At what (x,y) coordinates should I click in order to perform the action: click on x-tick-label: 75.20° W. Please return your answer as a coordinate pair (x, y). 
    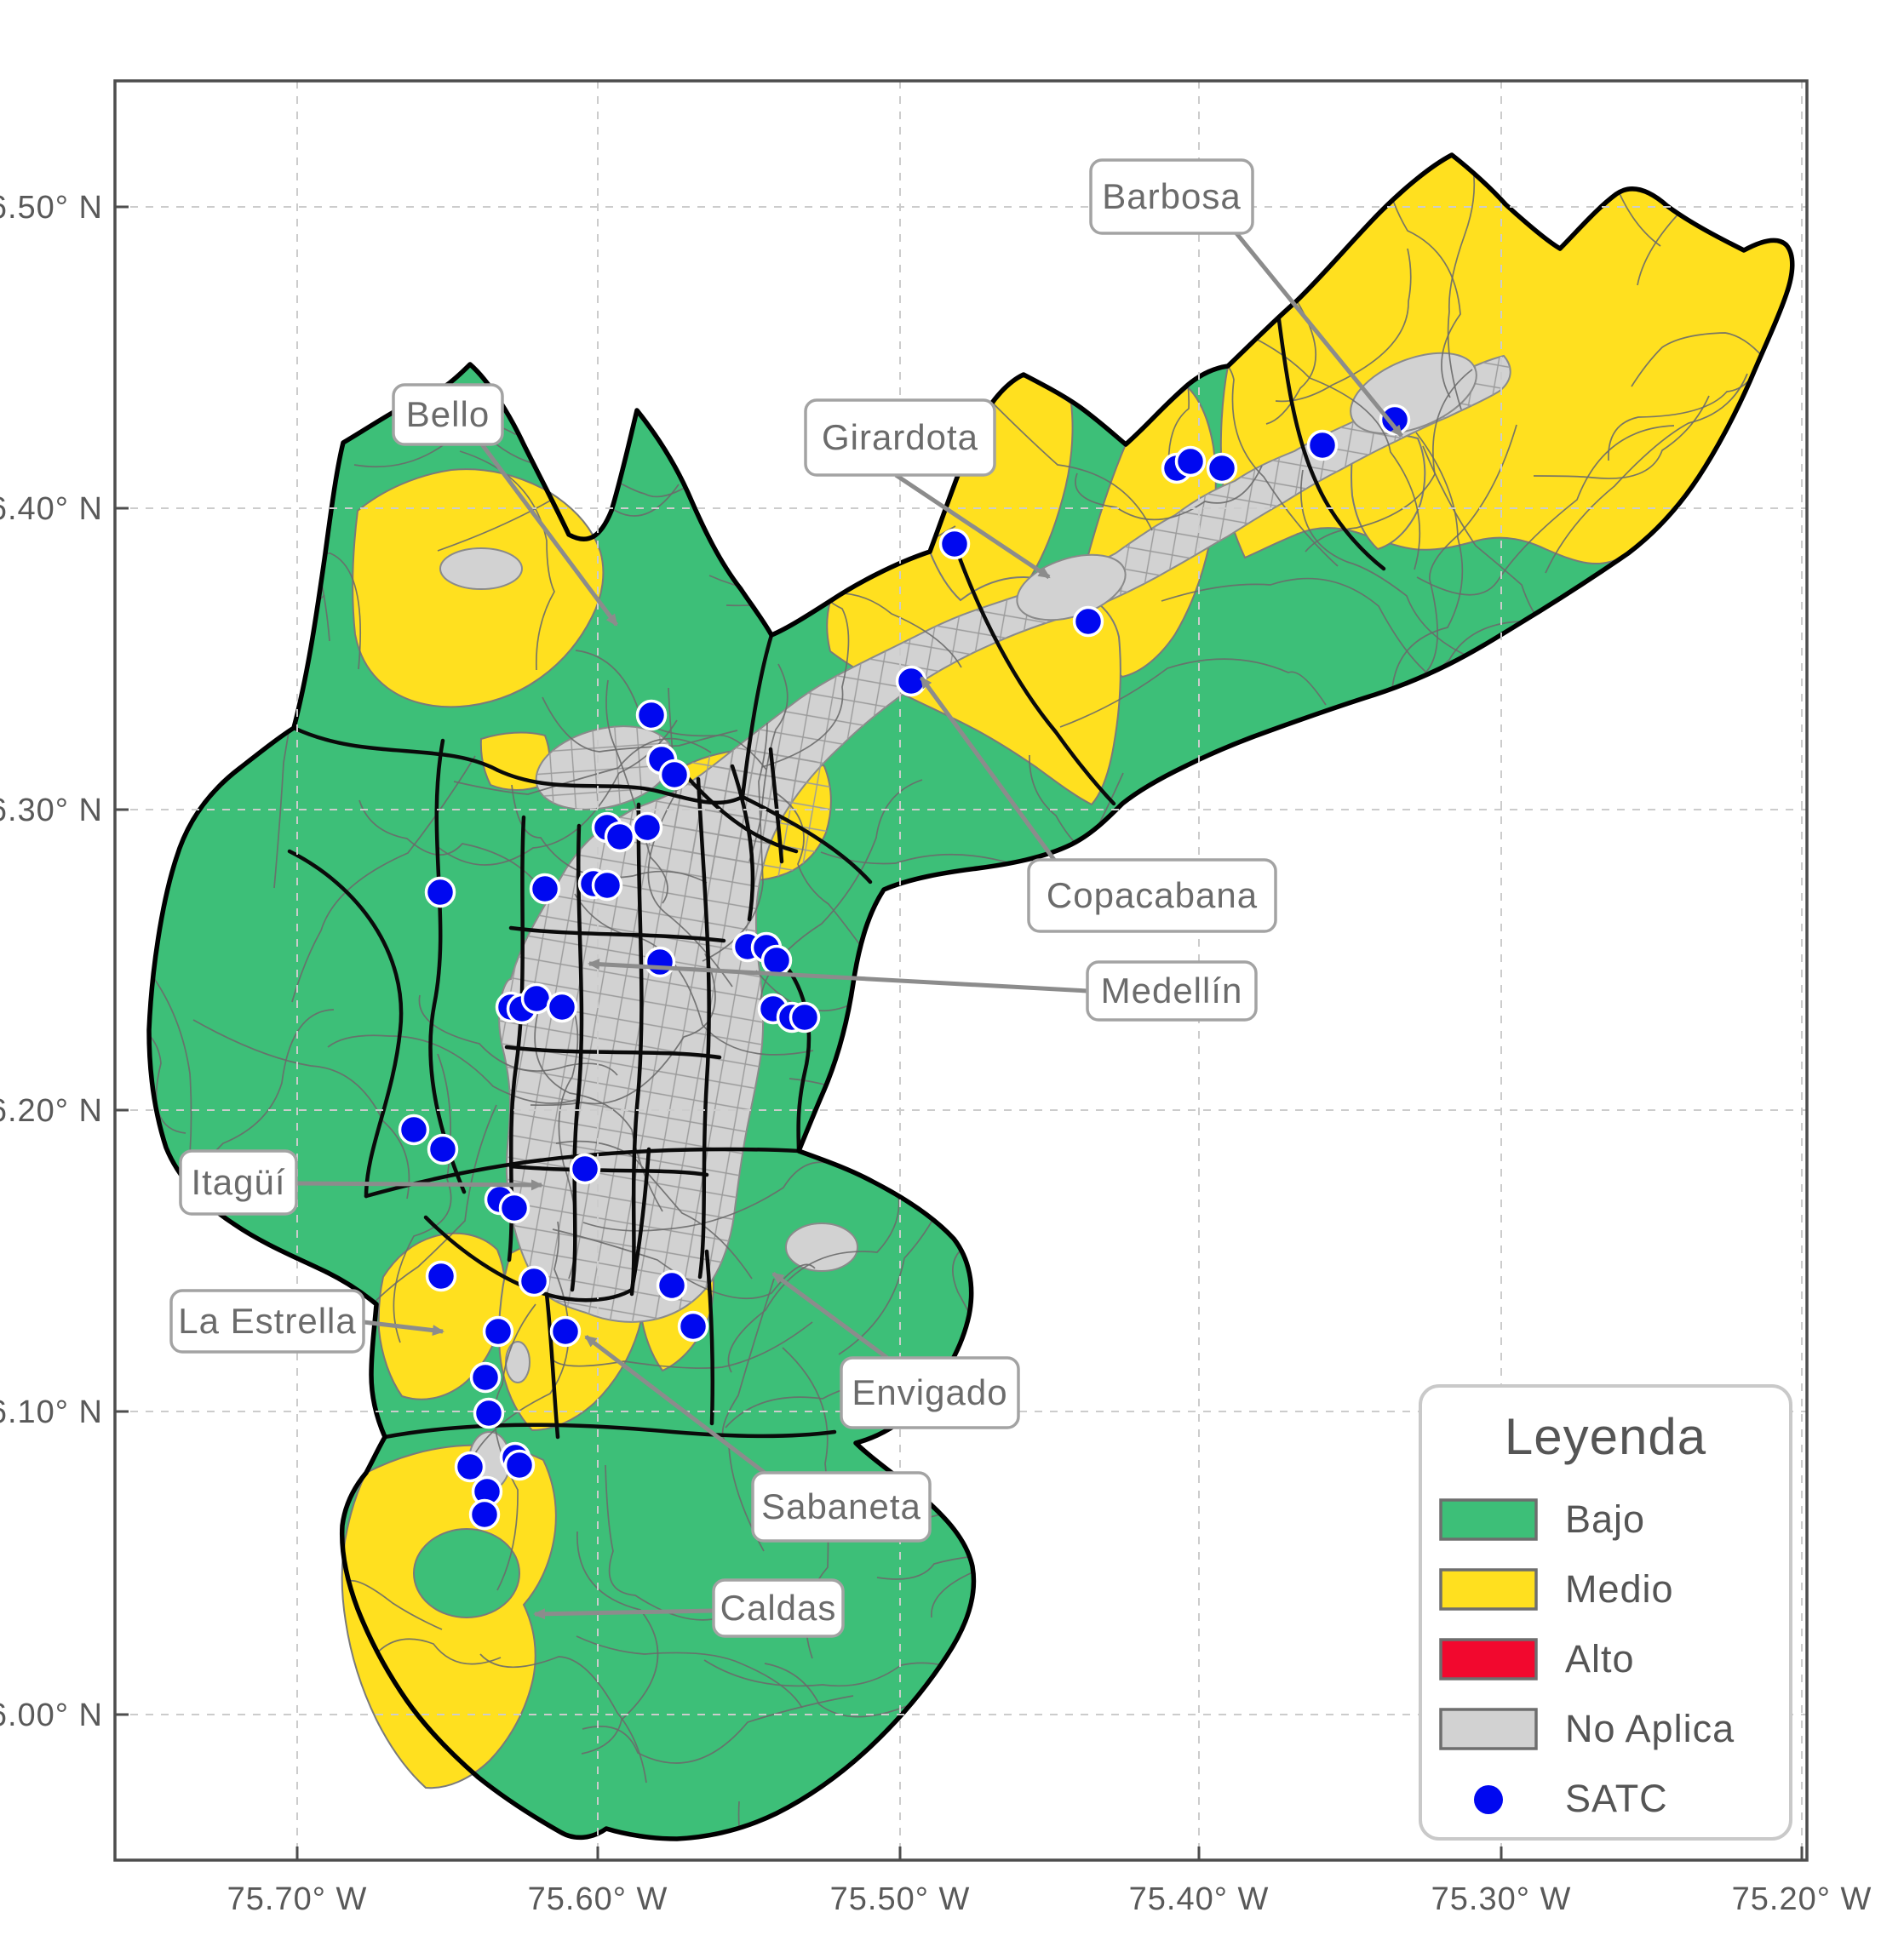
    Looking at the image, I should click on (1802, 1899).